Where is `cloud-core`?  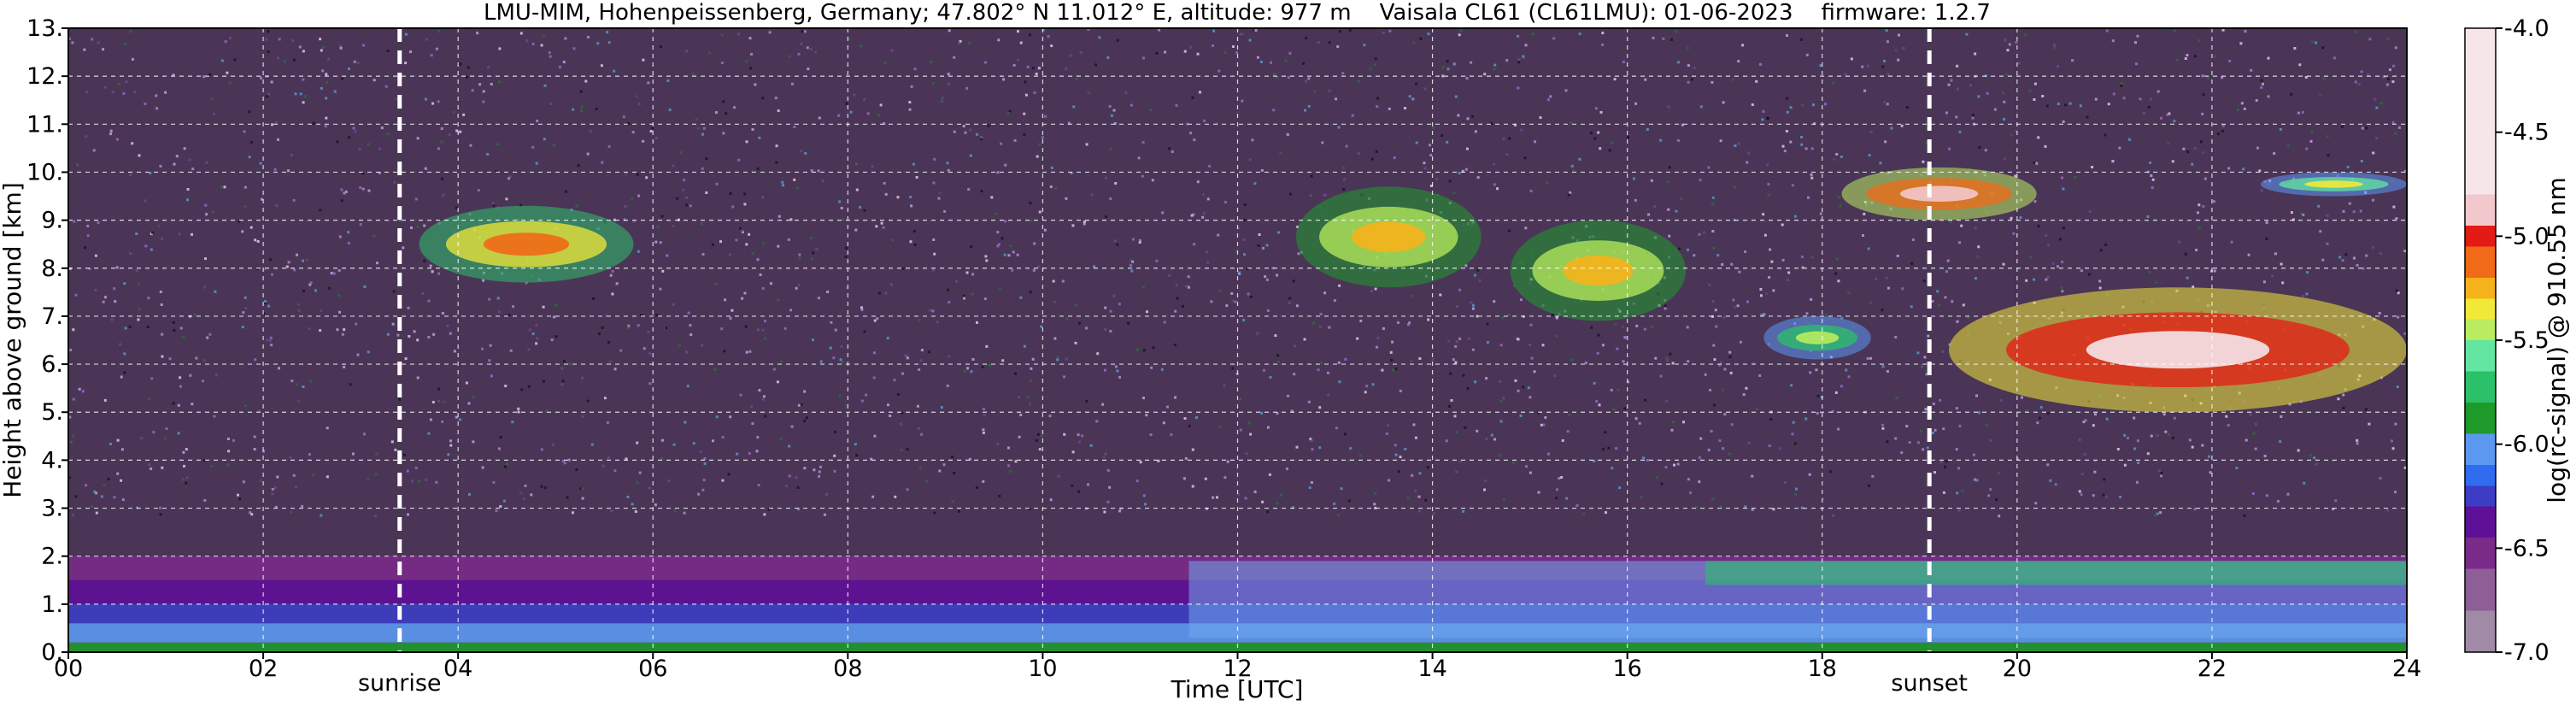 cloud-core is located at coordinates (1388, 236).